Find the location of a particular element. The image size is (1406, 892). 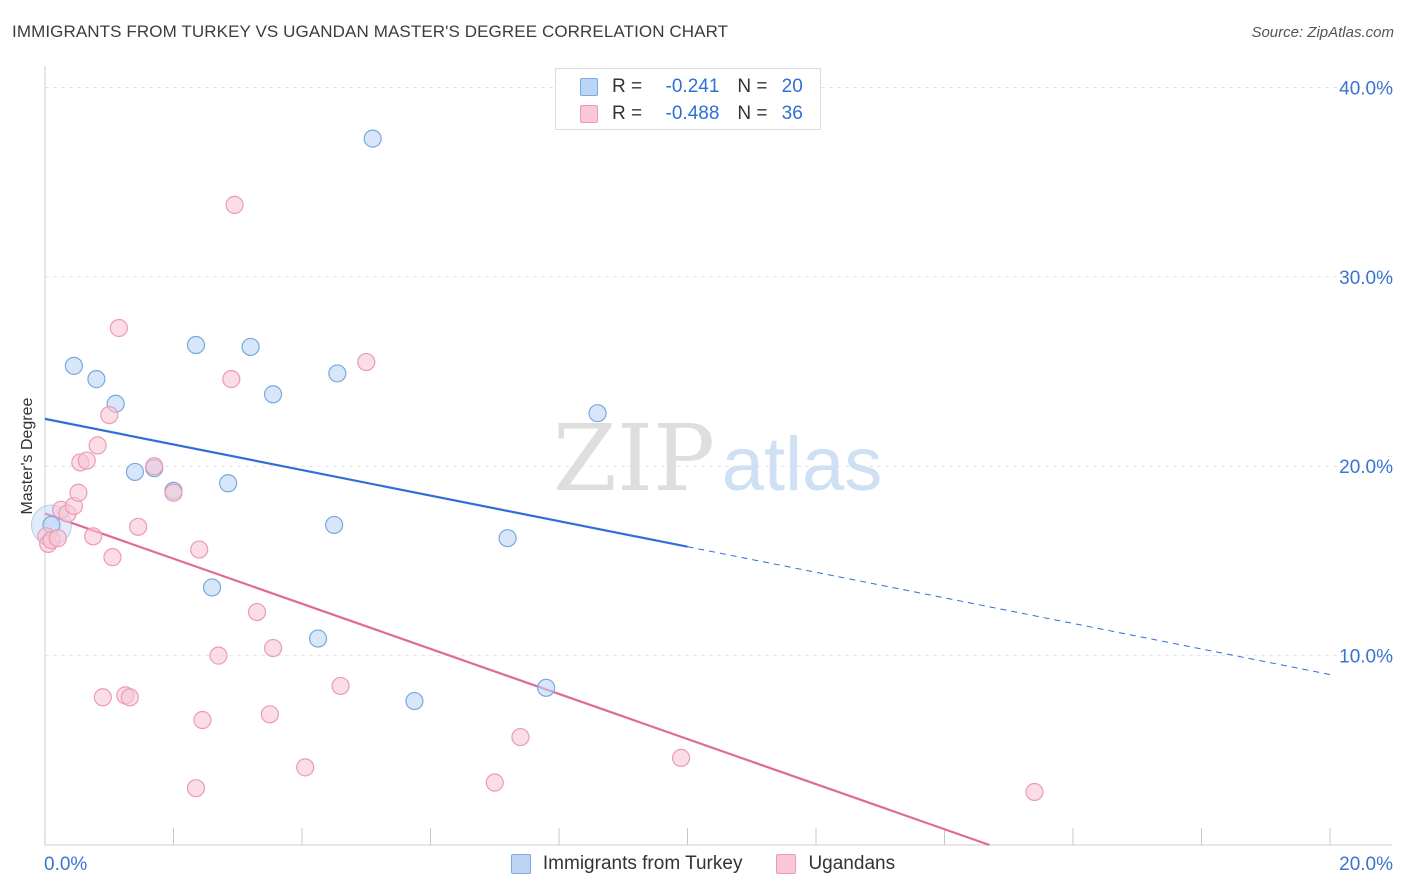

legend-row-turkey: R = -0.241 N = 20 is located at coordinates (691, 87).